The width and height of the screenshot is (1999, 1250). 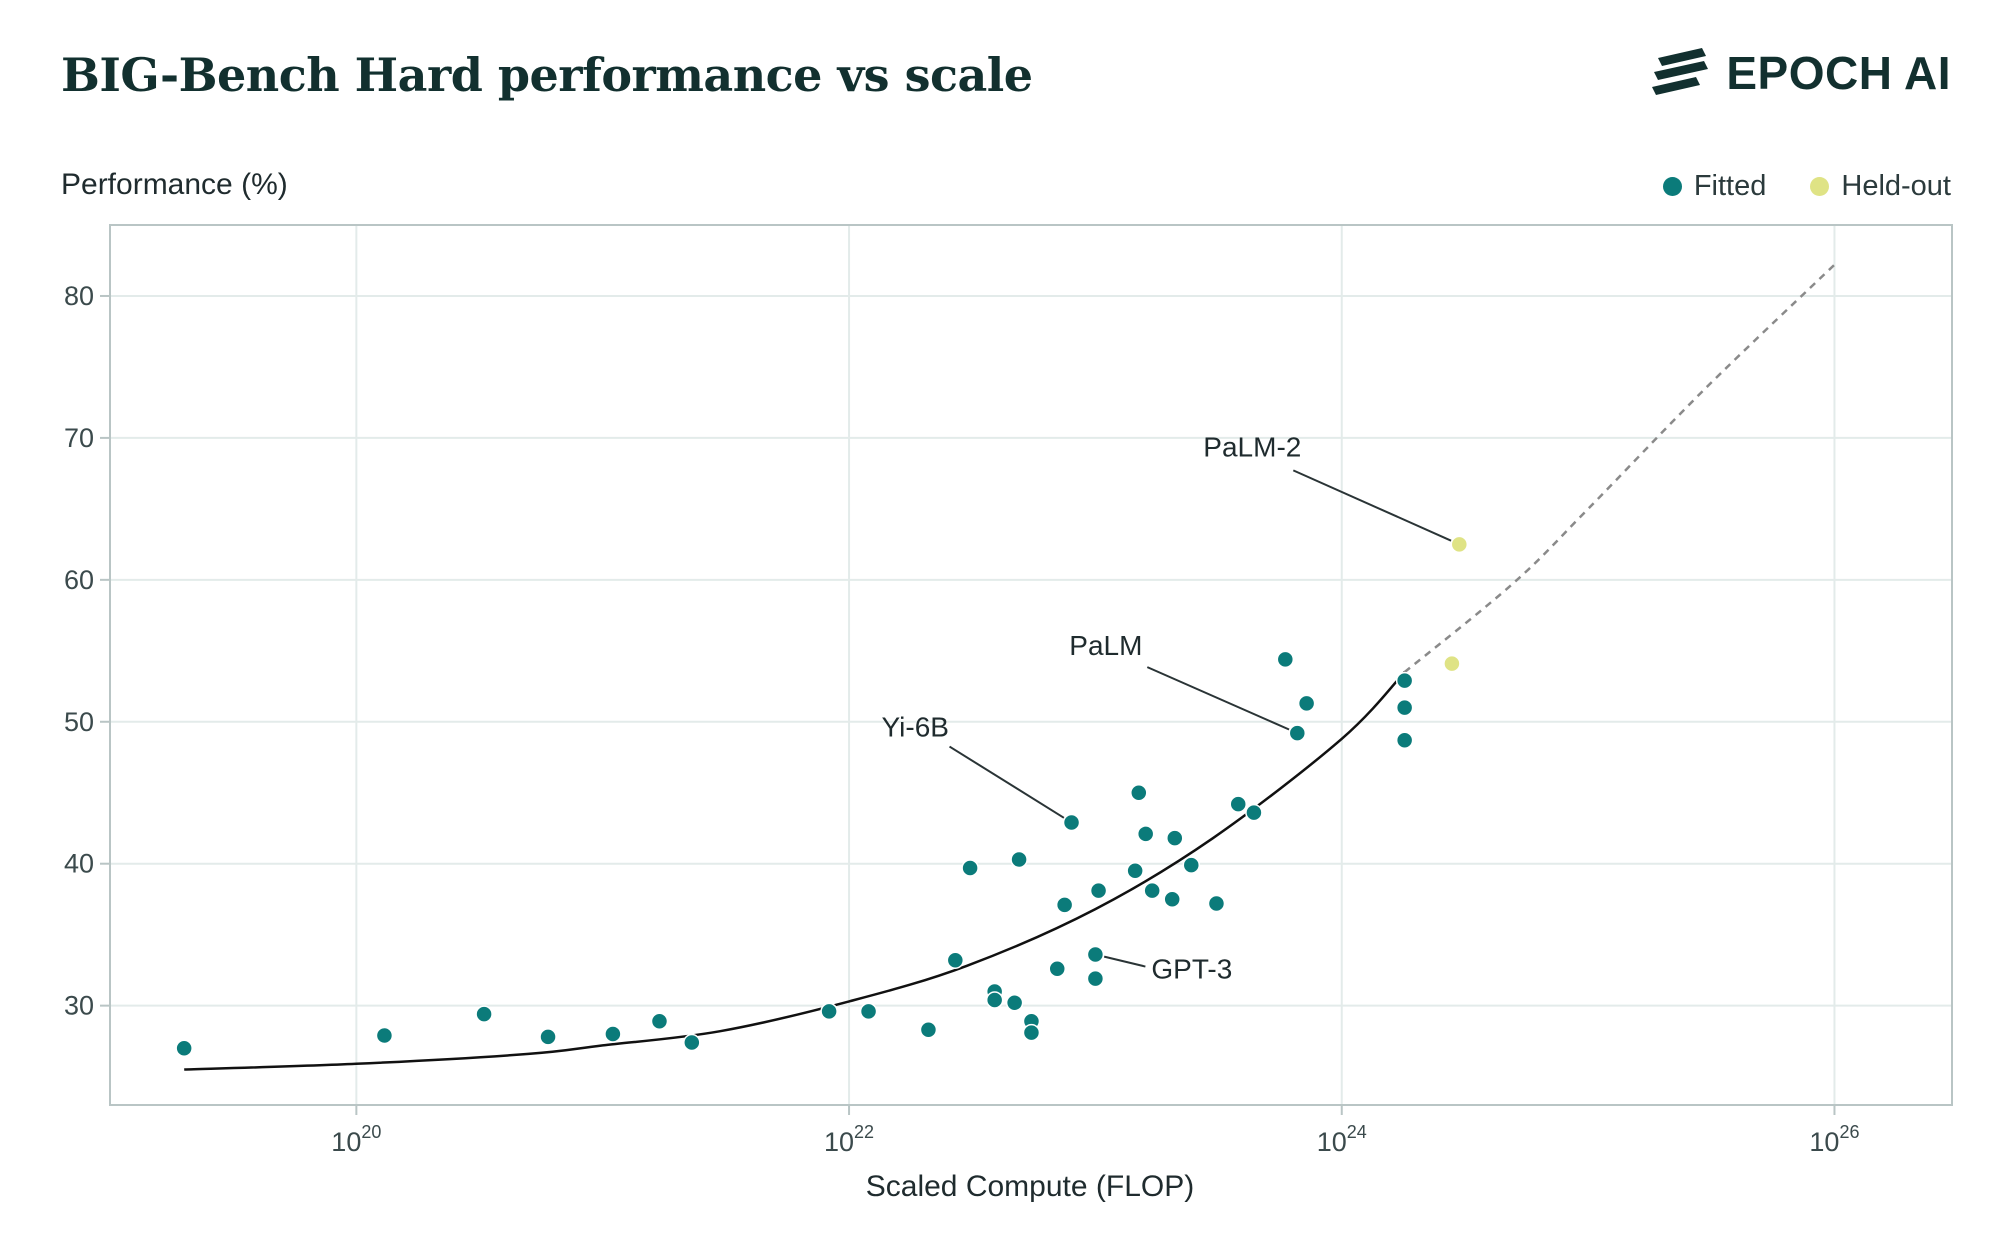 I want to click on legend-marker-fitted, so click(x=1672, y=186).